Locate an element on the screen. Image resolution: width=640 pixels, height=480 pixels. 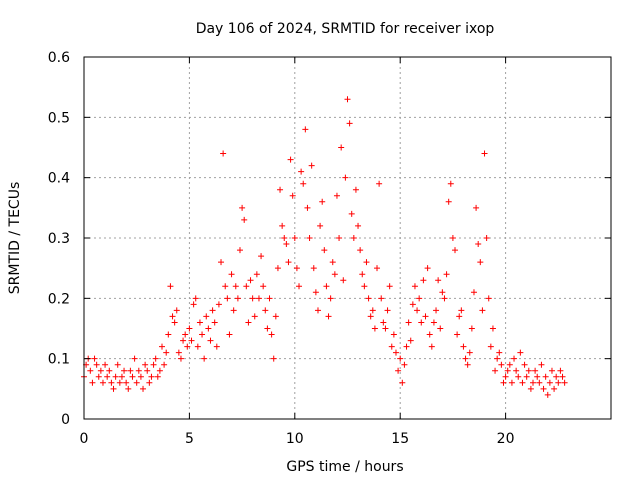
y-tick-label: 0.4 is located at coordinates (59, 179).